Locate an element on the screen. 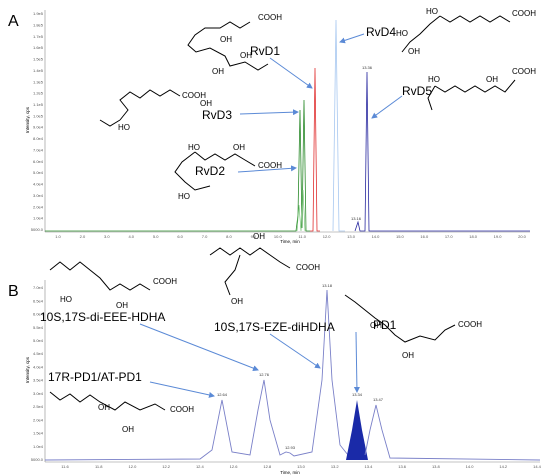 The width and height of the screenshot is (550, 476). y-tick-label: 1.0e5 is located at coordinates (38, 115).